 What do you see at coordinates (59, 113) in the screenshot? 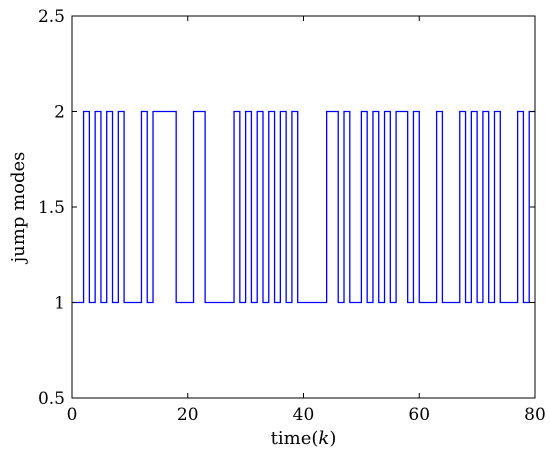
I see `y-tick-label: 2` at bounding box center [59, 113].